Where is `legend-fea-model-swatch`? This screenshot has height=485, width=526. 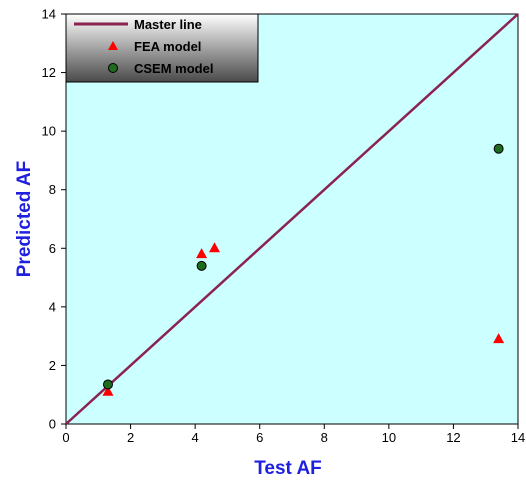
legend-fea-model-swatch is located at coordinates (113, 45).